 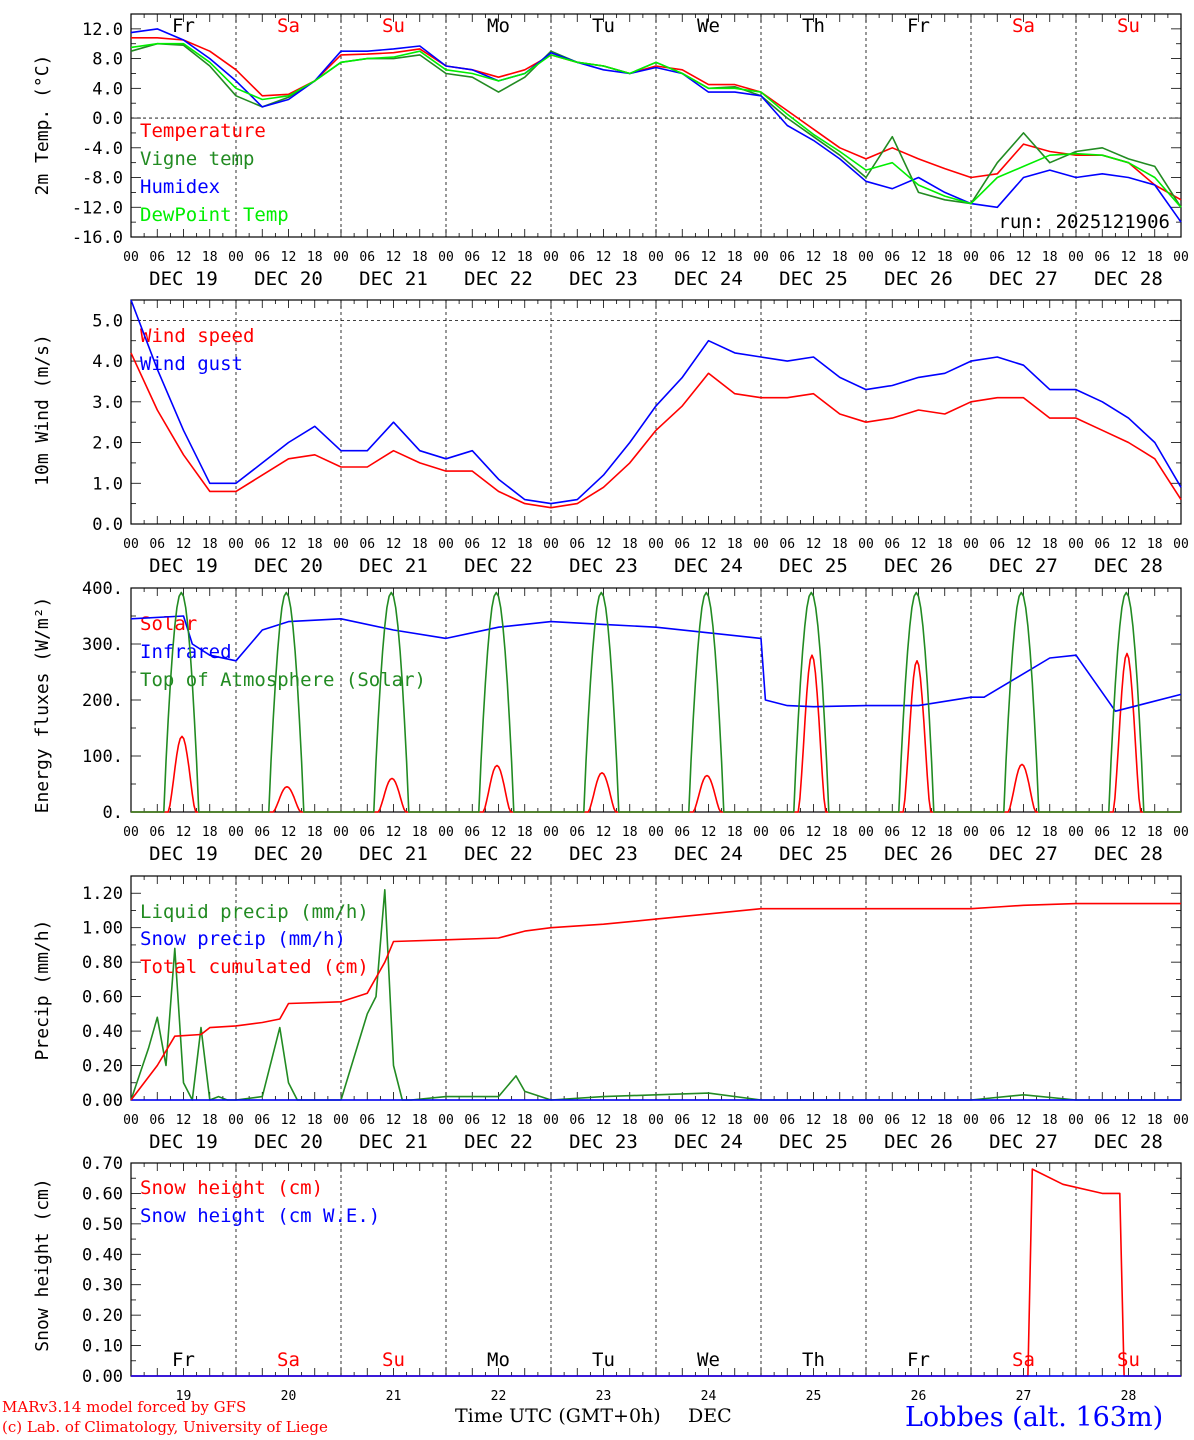 What do you see at coordinates (102, 1164) in the screenshot?
I see `y-tick-label: 0.70` at bounding box center [102, 1164].